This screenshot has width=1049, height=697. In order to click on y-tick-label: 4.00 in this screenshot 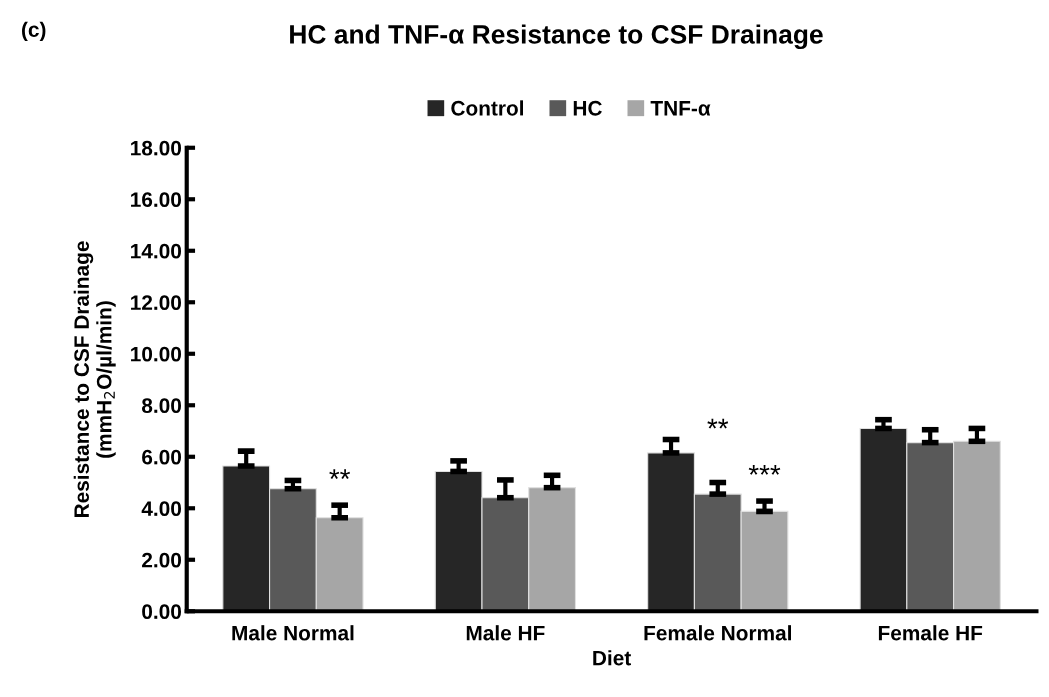, I will do `click(161, 509)`.